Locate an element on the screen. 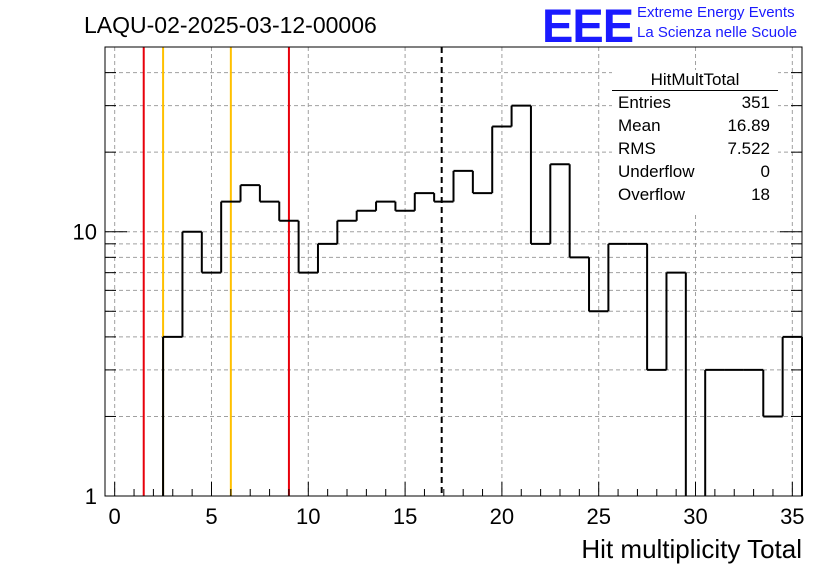 This screenshot has height=572, width=836. stats-row-entries: Entries 351 is located at coordinates (694, 104).